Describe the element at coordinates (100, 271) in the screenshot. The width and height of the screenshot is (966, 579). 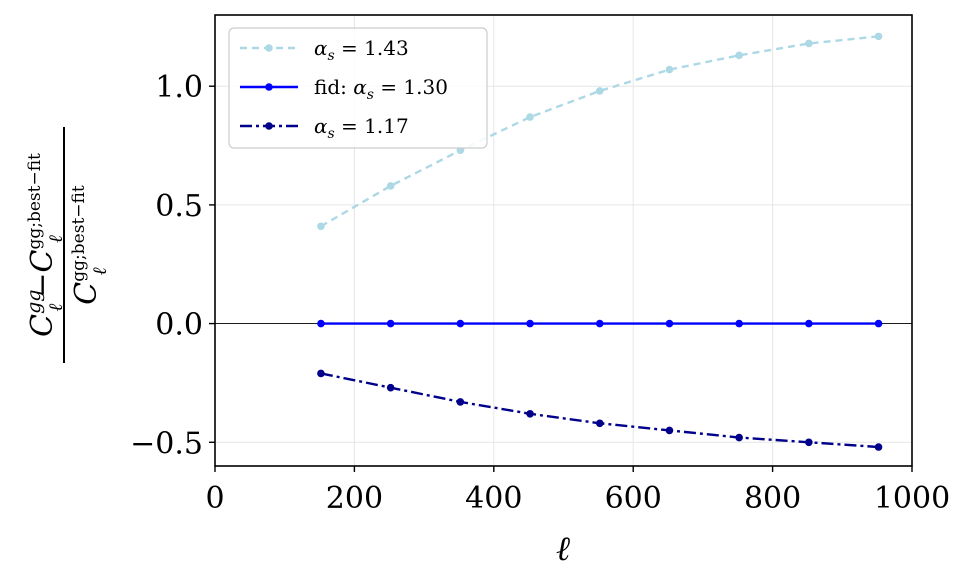
I see `ylabel-den-sub: ℓ` at that location.